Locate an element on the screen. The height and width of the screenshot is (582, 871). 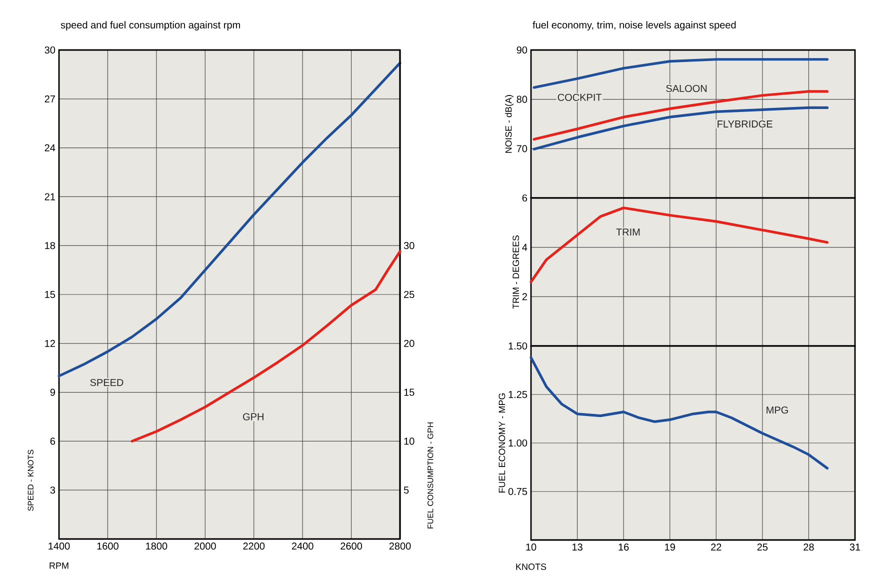
y-tick-label: 80 is located at coordinates (522, 99).